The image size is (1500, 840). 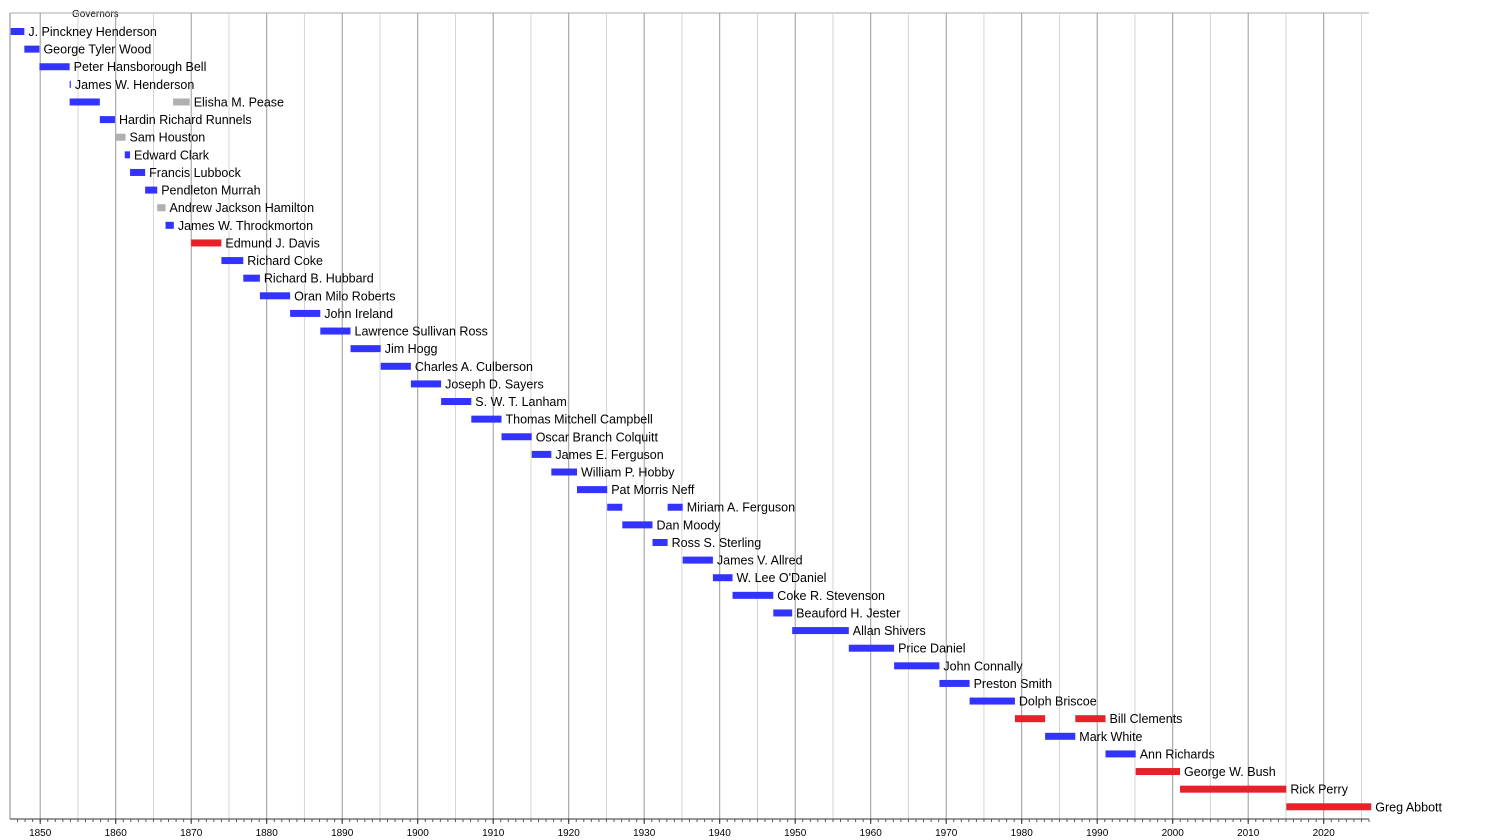 I want to click on governor-label: Hardin Richard Runnels, so click(x=185, y=120).